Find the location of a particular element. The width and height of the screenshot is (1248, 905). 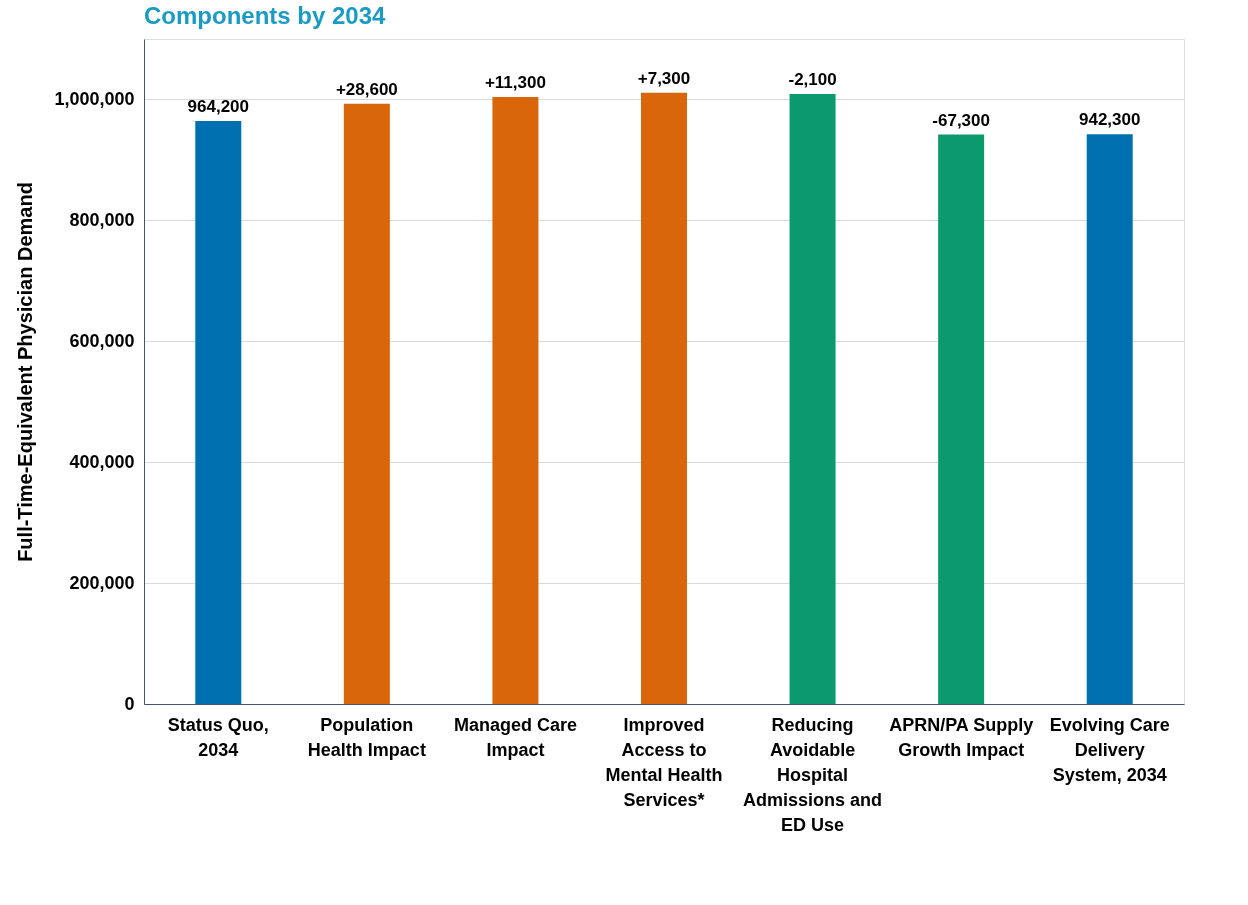

chart-title: Components by 2034 is located at coordinates (265, 15).